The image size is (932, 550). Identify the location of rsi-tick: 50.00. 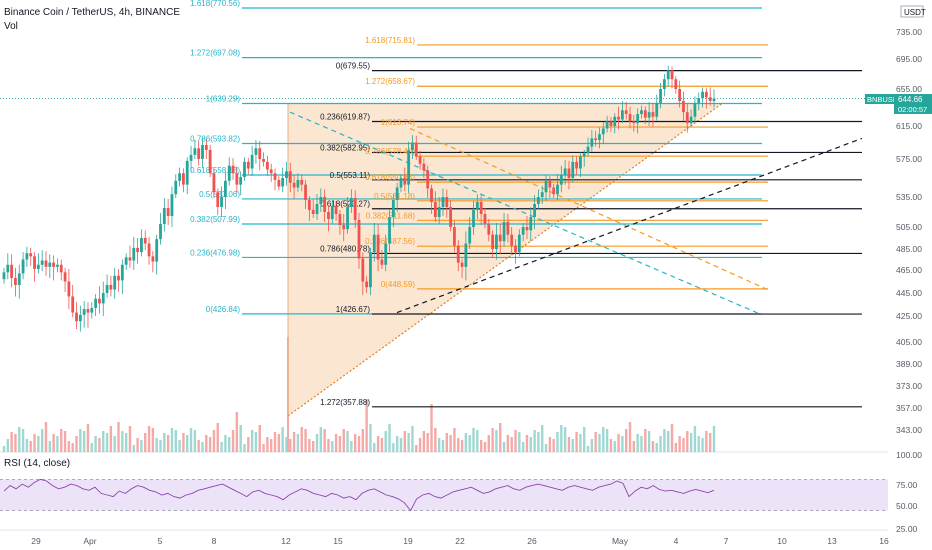
(907, 506).